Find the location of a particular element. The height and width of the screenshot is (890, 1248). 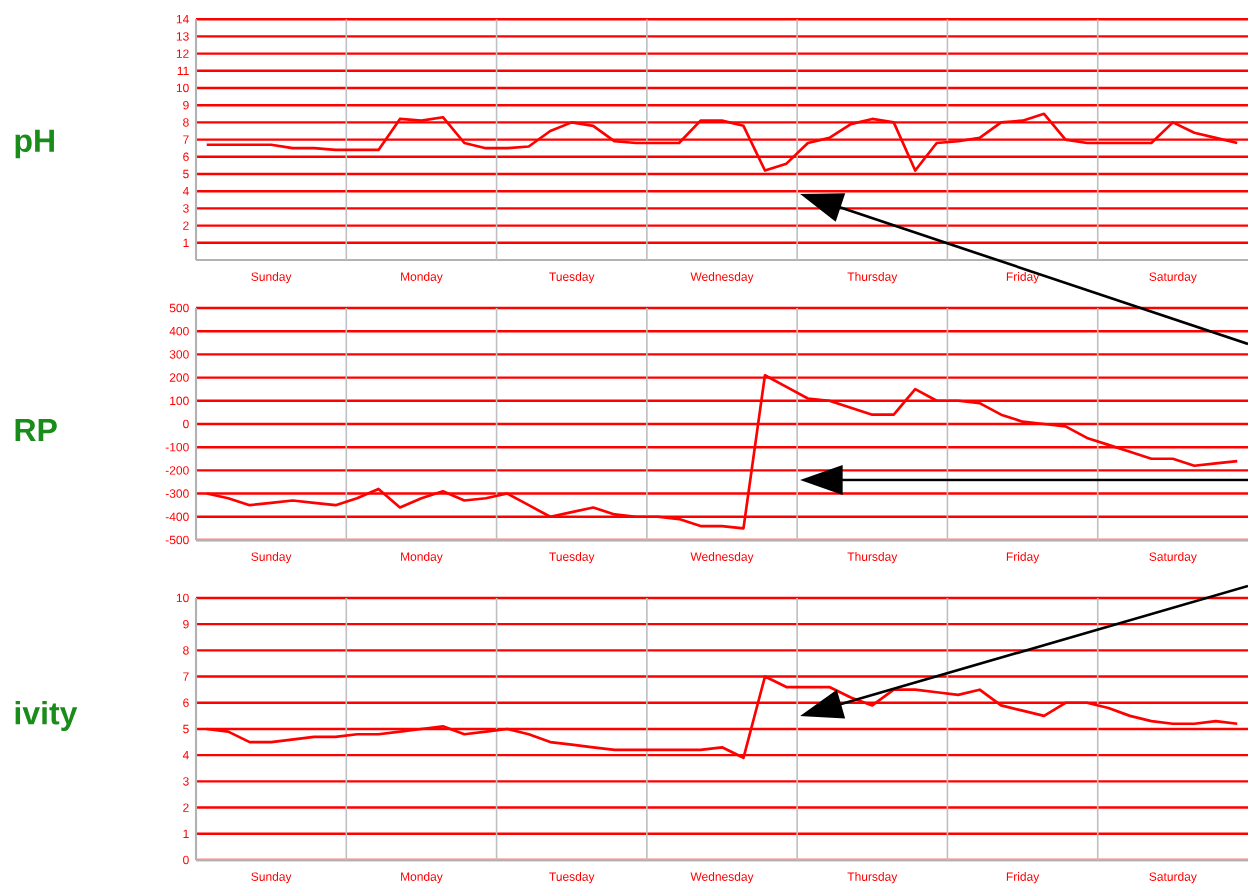

y-axis-title: RP is located at coordinates (36, 429).